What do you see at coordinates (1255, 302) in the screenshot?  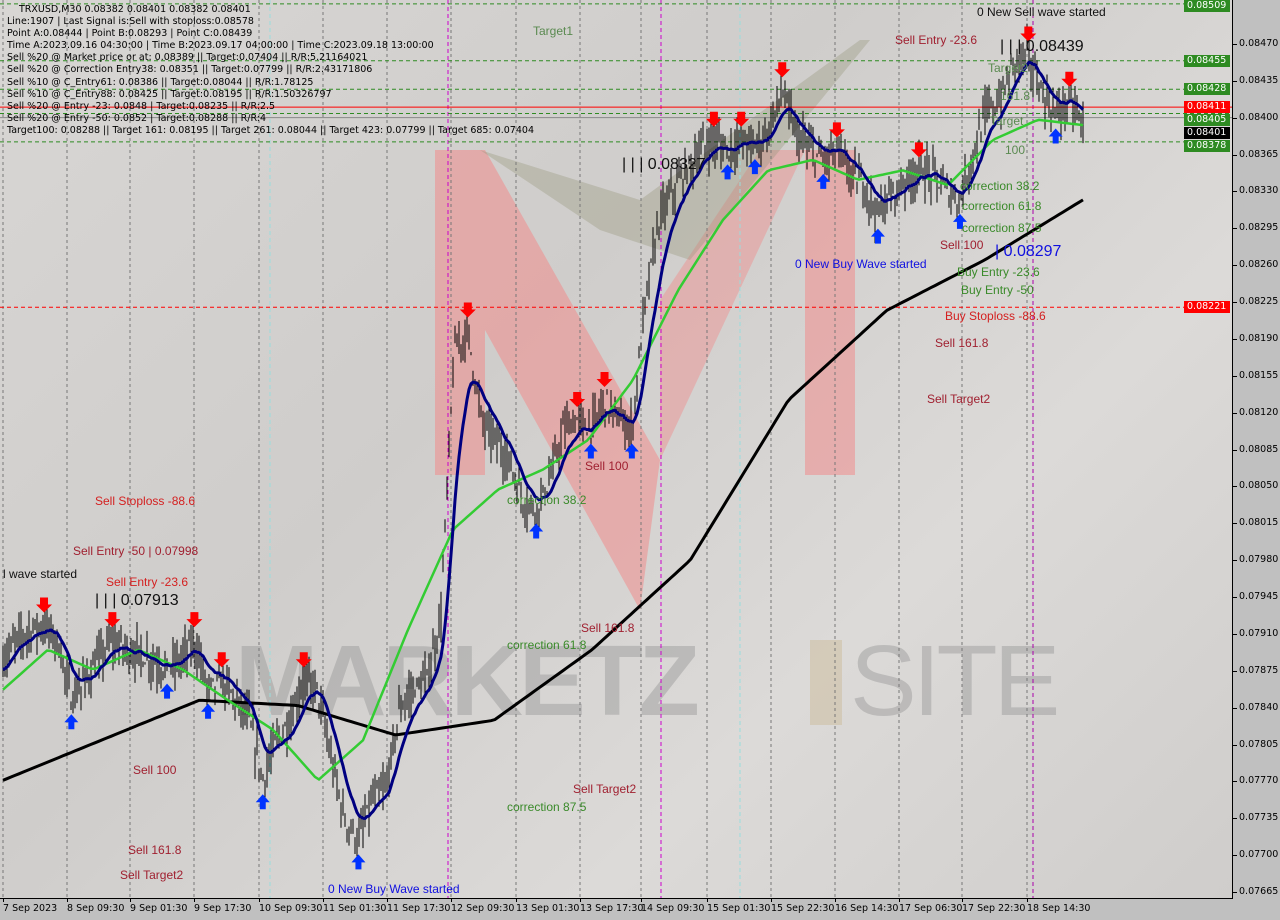 I see `price-tick-label: 0.08225` at bounding box center [1255, 302].